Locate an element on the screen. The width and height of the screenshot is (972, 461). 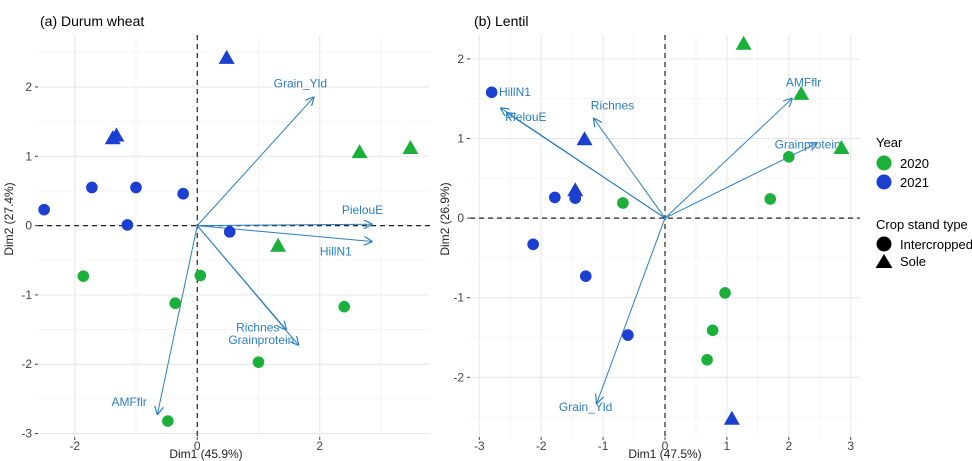
legend-year-title: Year is located at coordinates (889, 142).